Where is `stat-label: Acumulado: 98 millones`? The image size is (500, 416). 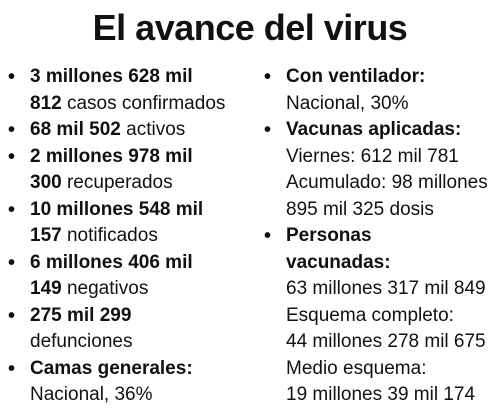 stat-label: Acumulado: 98 millones is located at coordinates (387, 182).